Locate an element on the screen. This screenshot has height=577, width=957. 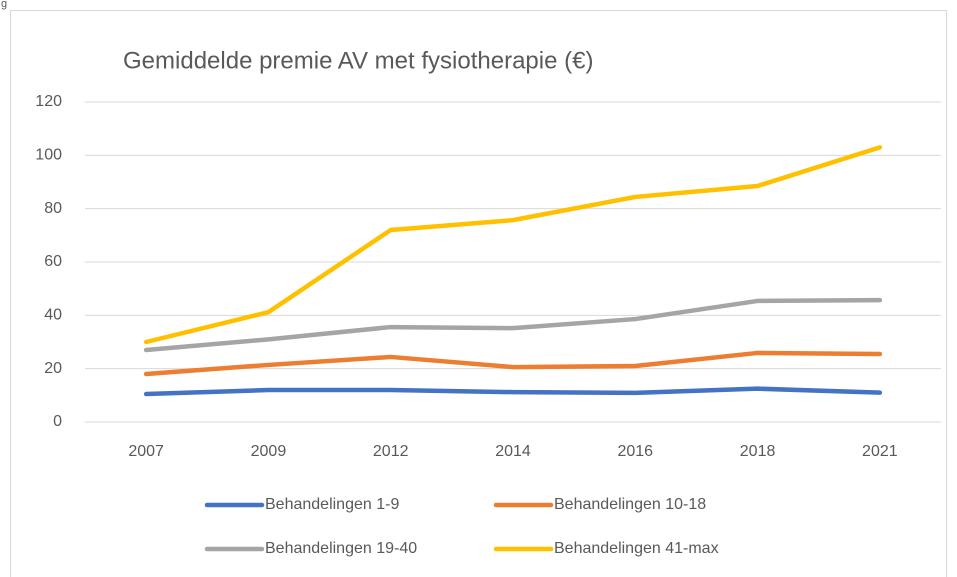
y-tick-label: 20 is located at coordinates (53, 368).